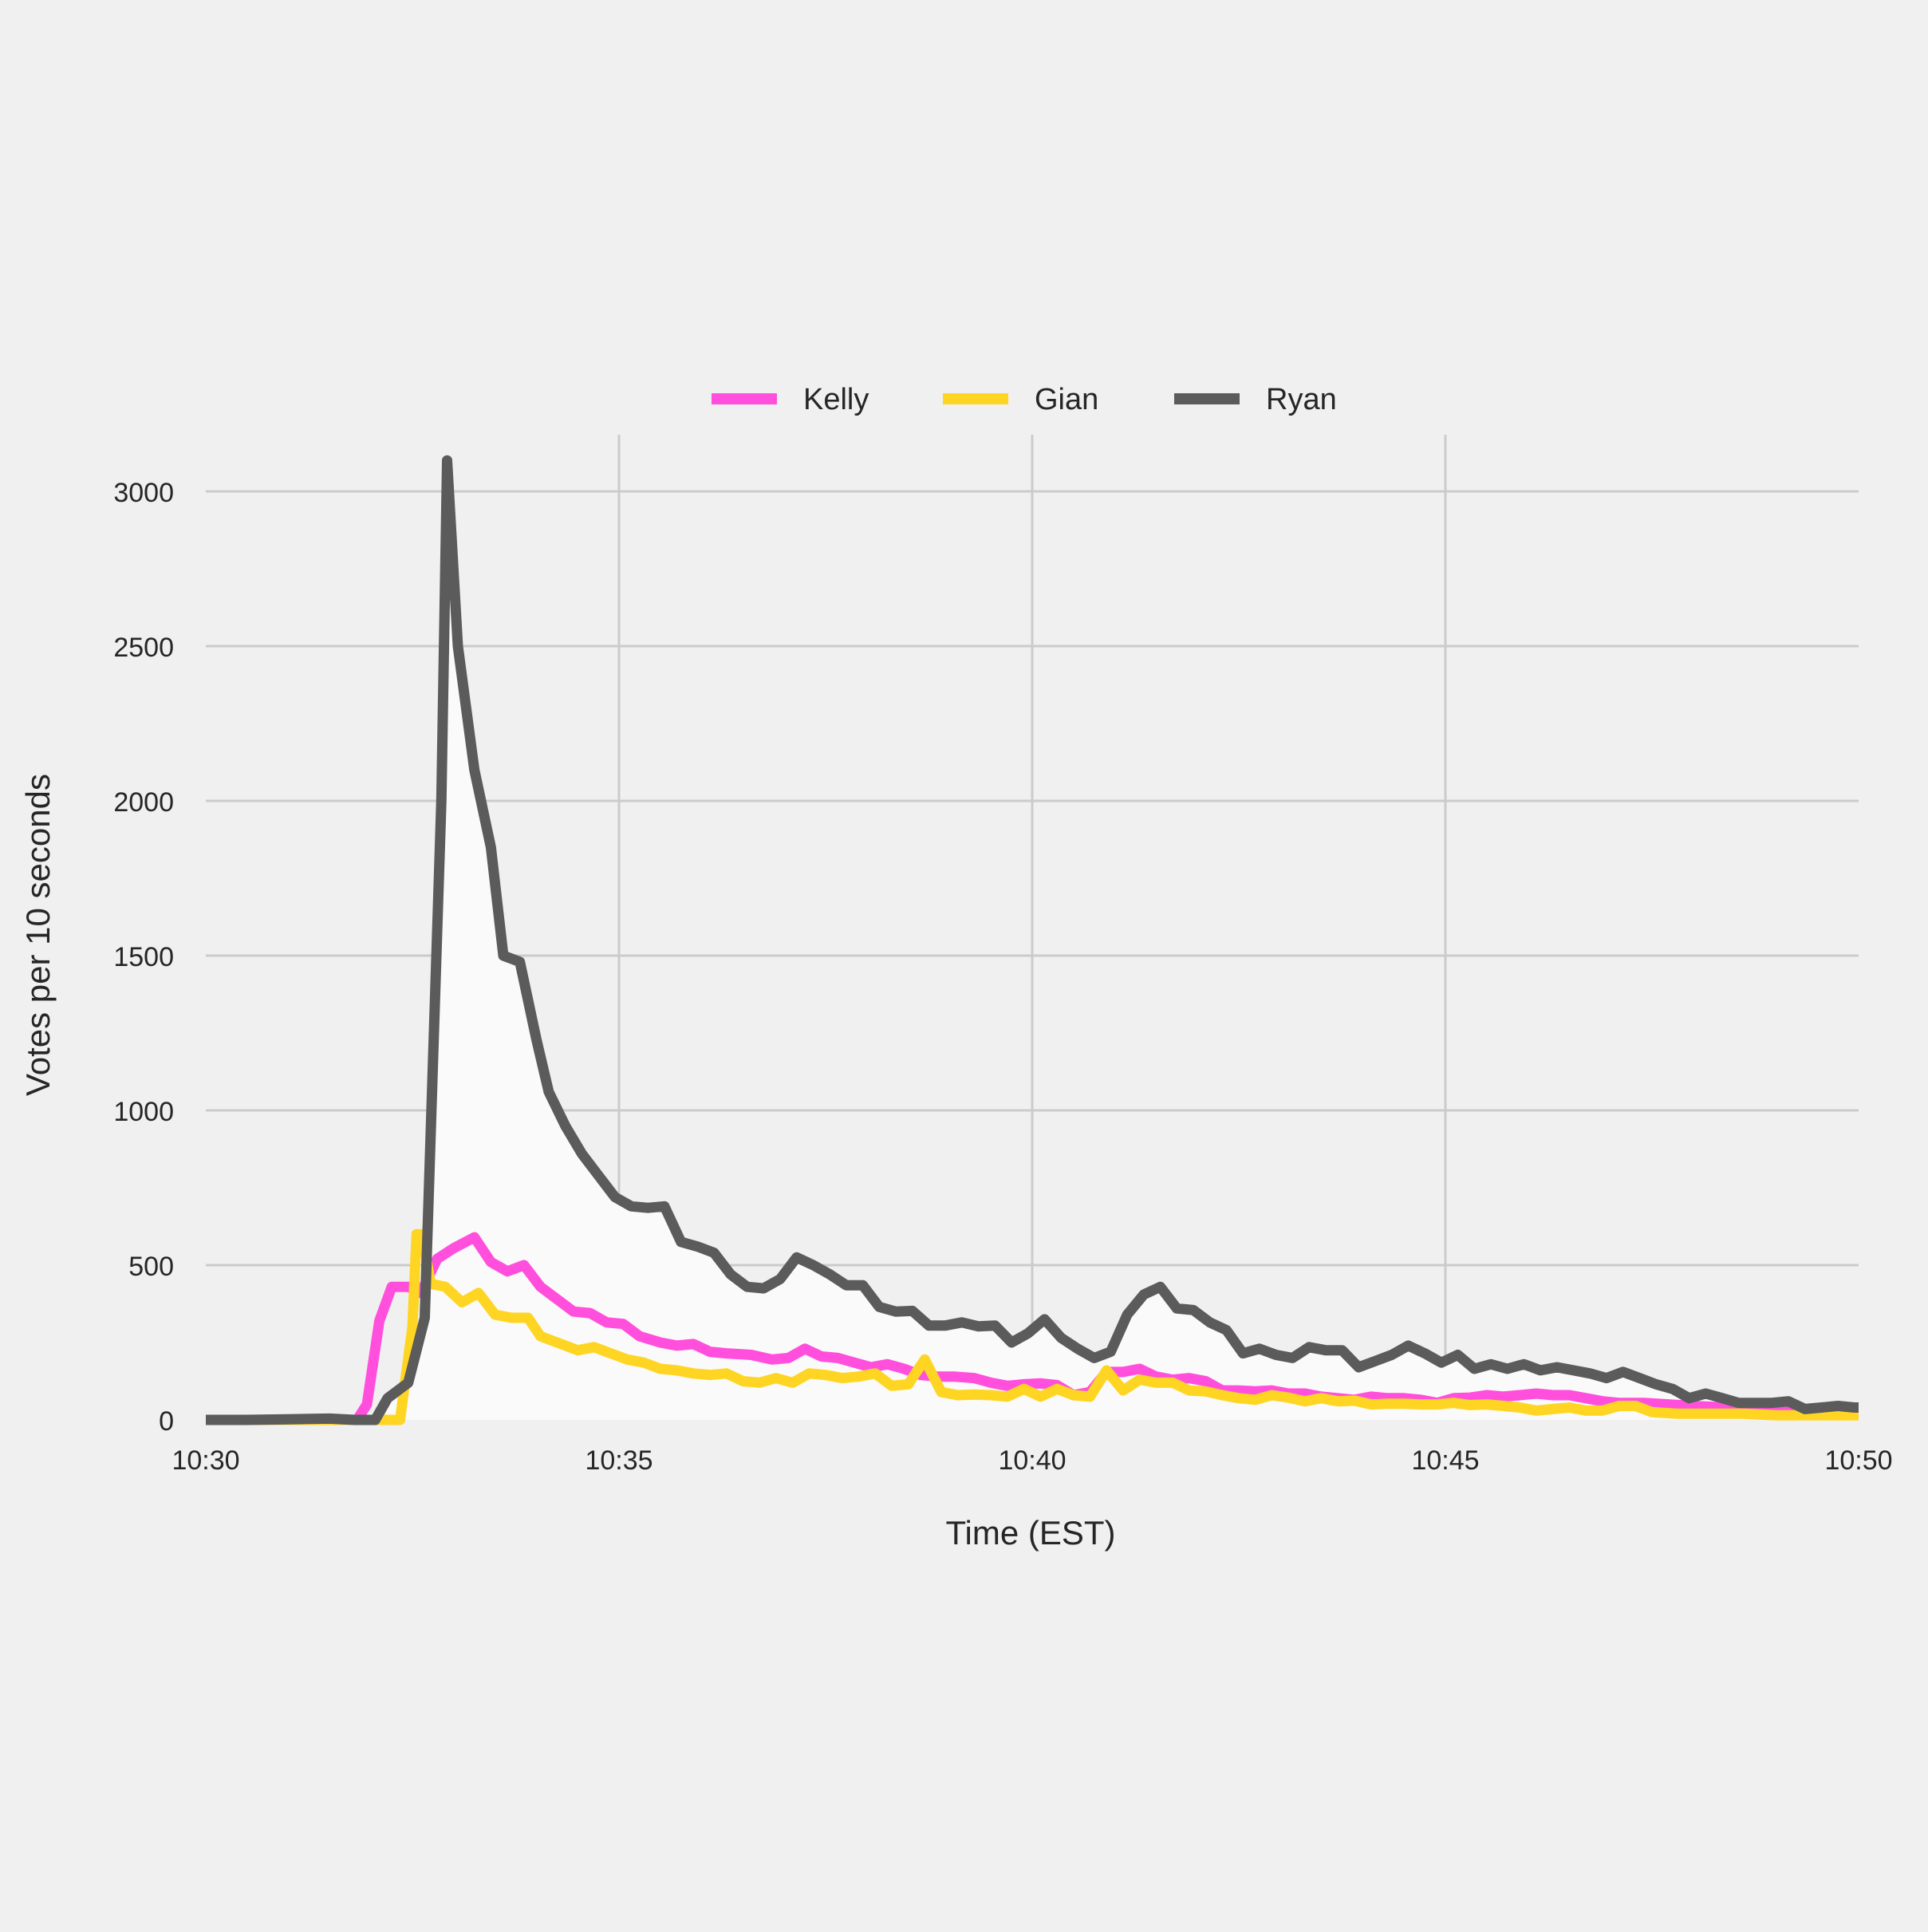 Image resolution: width=1928 pixels, height=1932 pixels. I want to click on x-axis-label: Time (EST), so click(1030, 1533).